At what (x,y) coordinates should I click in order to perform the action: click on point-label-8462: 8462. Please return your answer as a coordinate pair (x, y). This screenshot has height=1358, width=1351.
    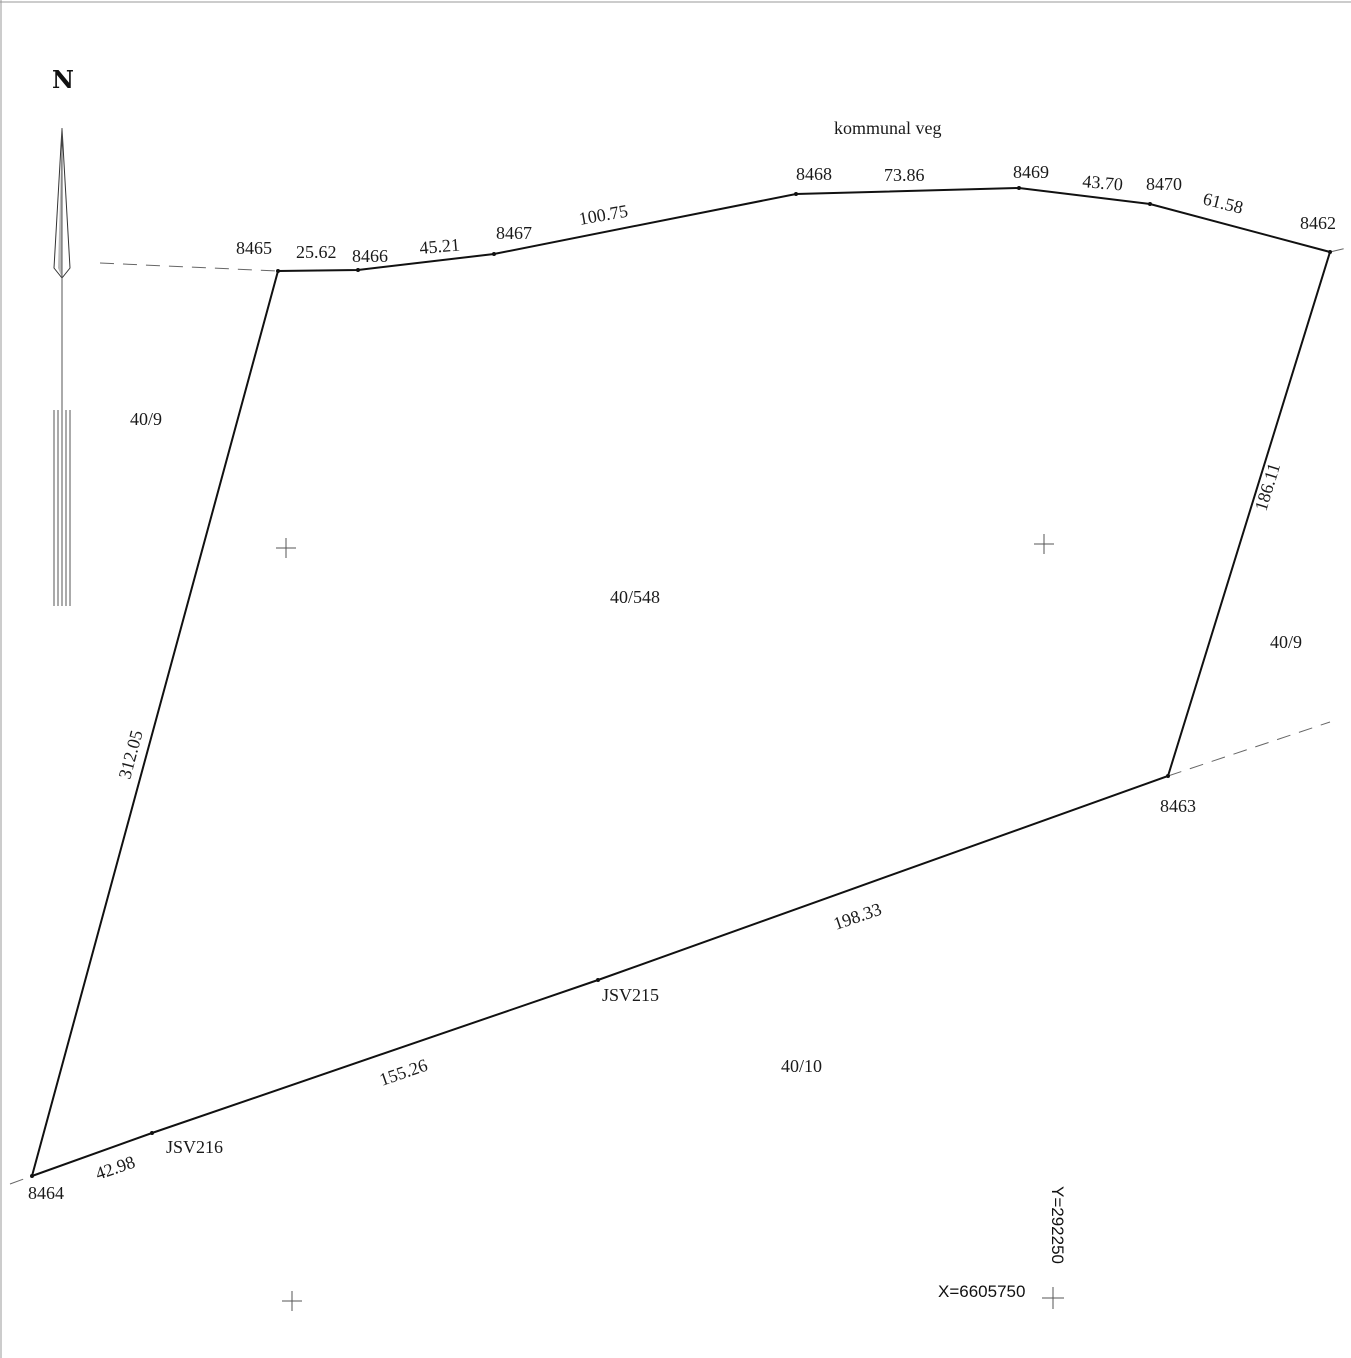
    Looking at the image, I should click on (1318, 223).